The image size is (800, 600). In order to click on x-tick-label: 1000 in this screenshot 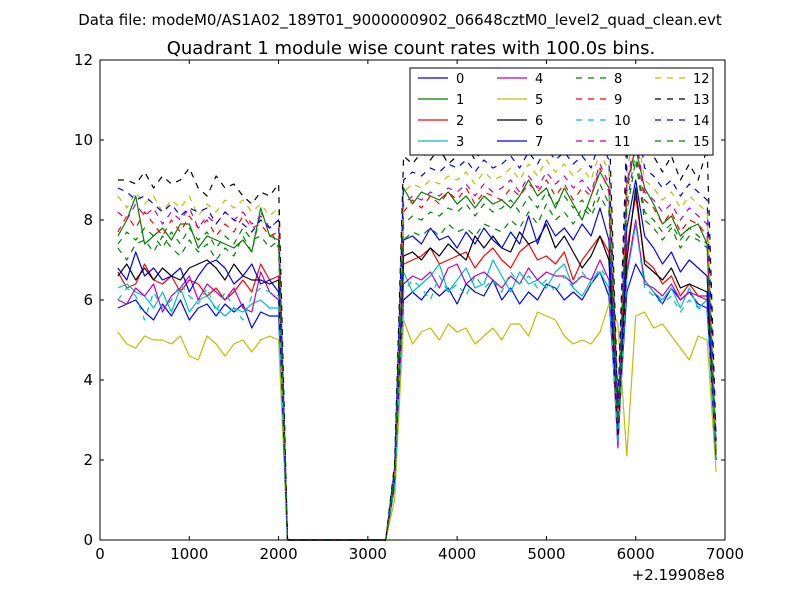, I will do `click(189, 554)`.